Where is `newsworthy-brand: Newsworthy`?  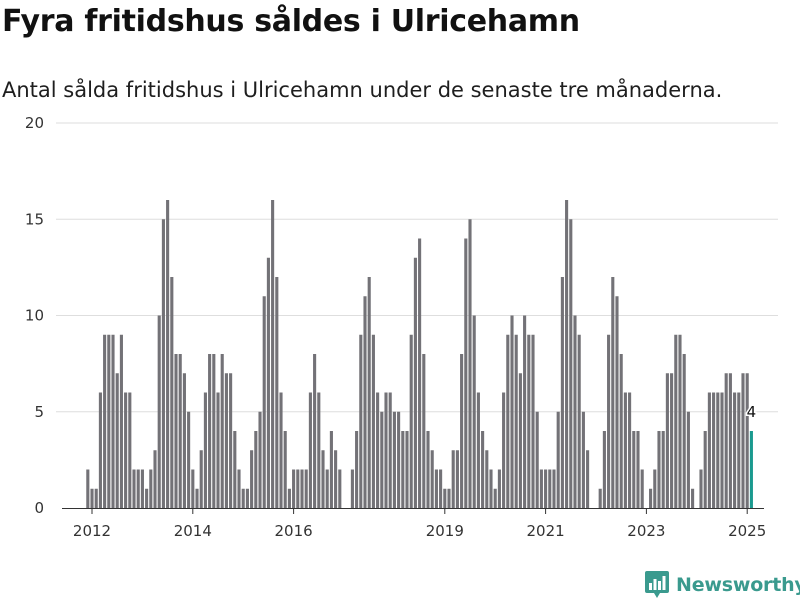
newsworthy-brand: Newsworthy is located at coordinates (722, 585).